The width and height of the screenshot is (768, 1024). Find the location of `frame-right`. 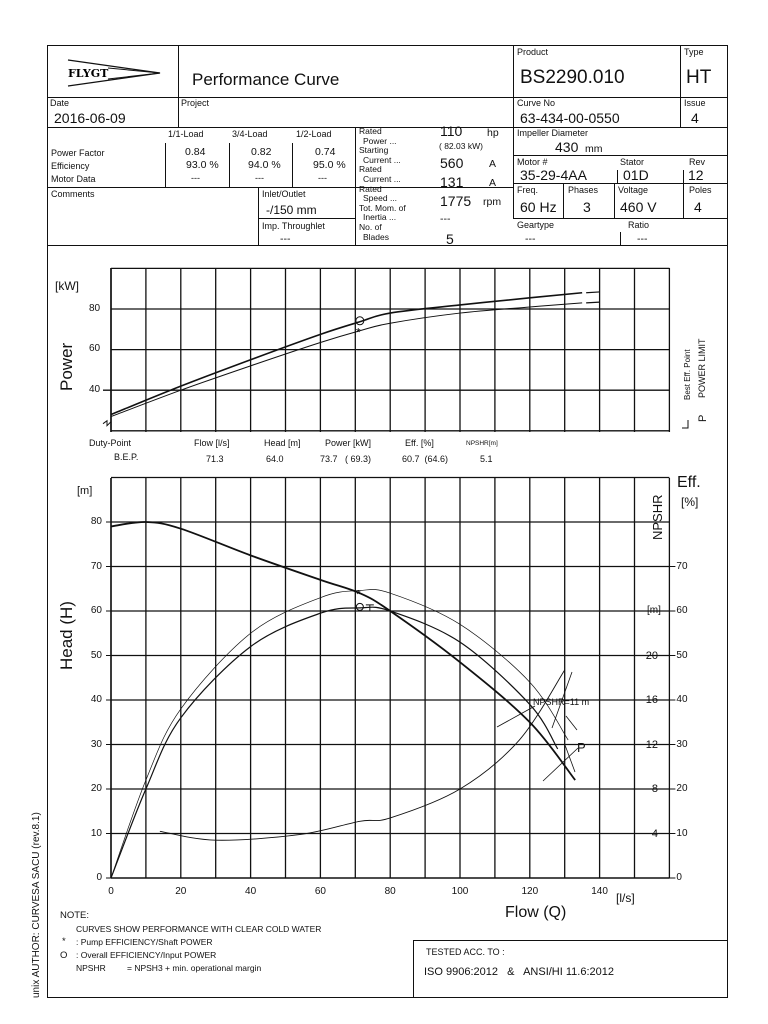

frame-right is located at coordinates (727, 621).